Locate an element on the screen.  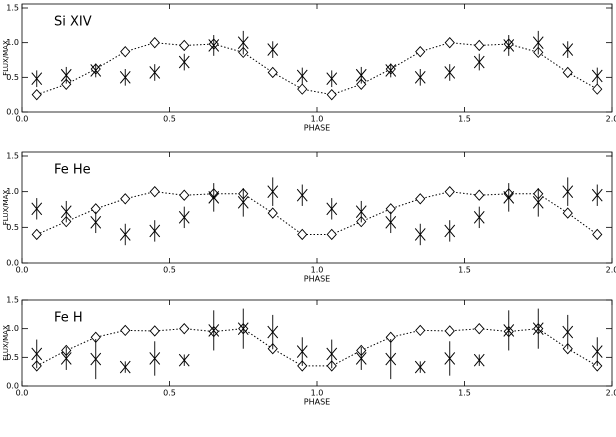
y-tick-label: 1.5 is located at coordinates (12, 8).